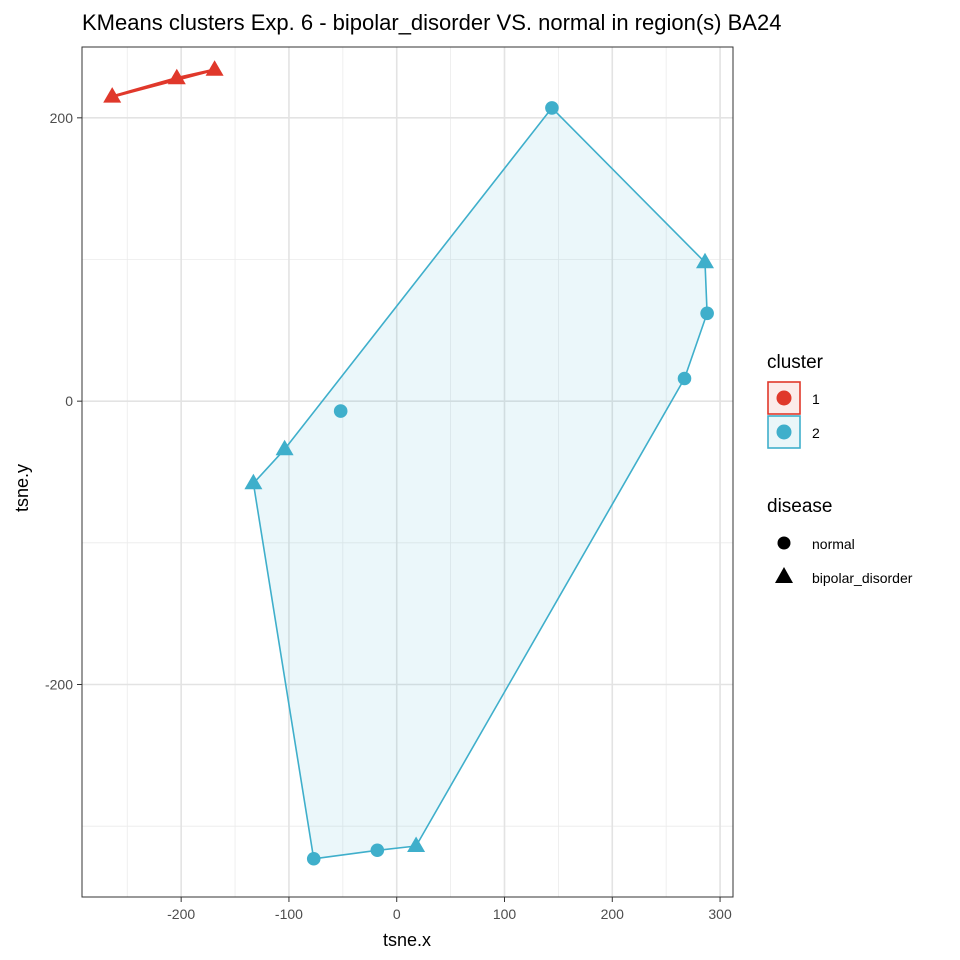 Image resolution: width=960 pixels, height=960 pixels. What do you see at coordinates (784, 543) in the screenshot?
I see `legend-circle-icon` at bounding box center [784, 543].